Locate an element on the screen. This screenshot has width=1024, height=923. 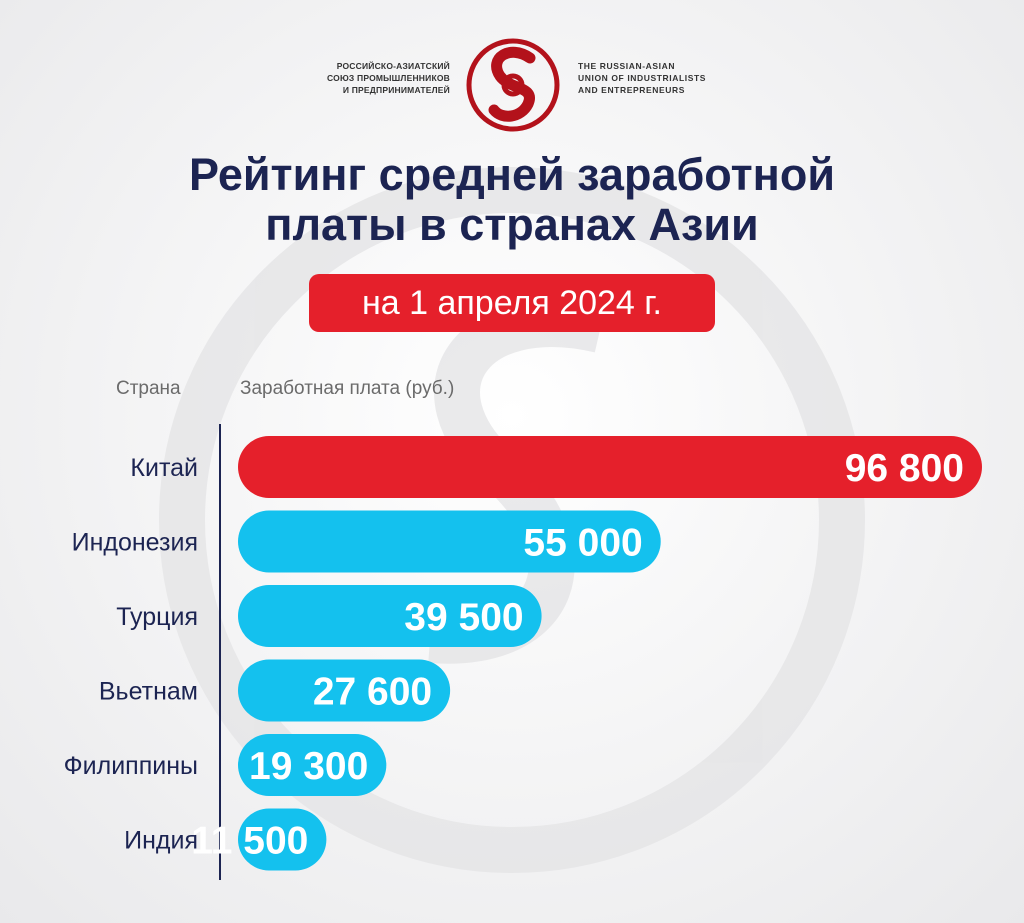
data-label: 11 500 is located at coordinates (249, 841).